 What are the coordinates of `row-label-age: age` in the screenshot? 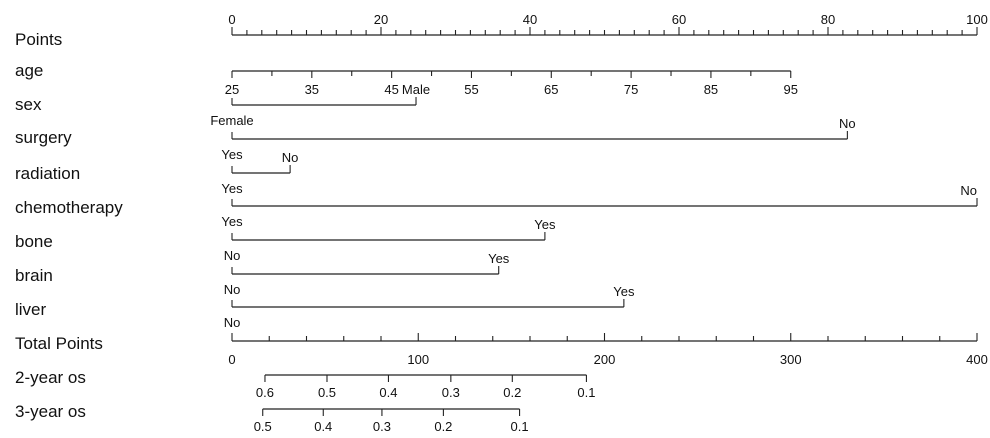 It's located at (29, 70).